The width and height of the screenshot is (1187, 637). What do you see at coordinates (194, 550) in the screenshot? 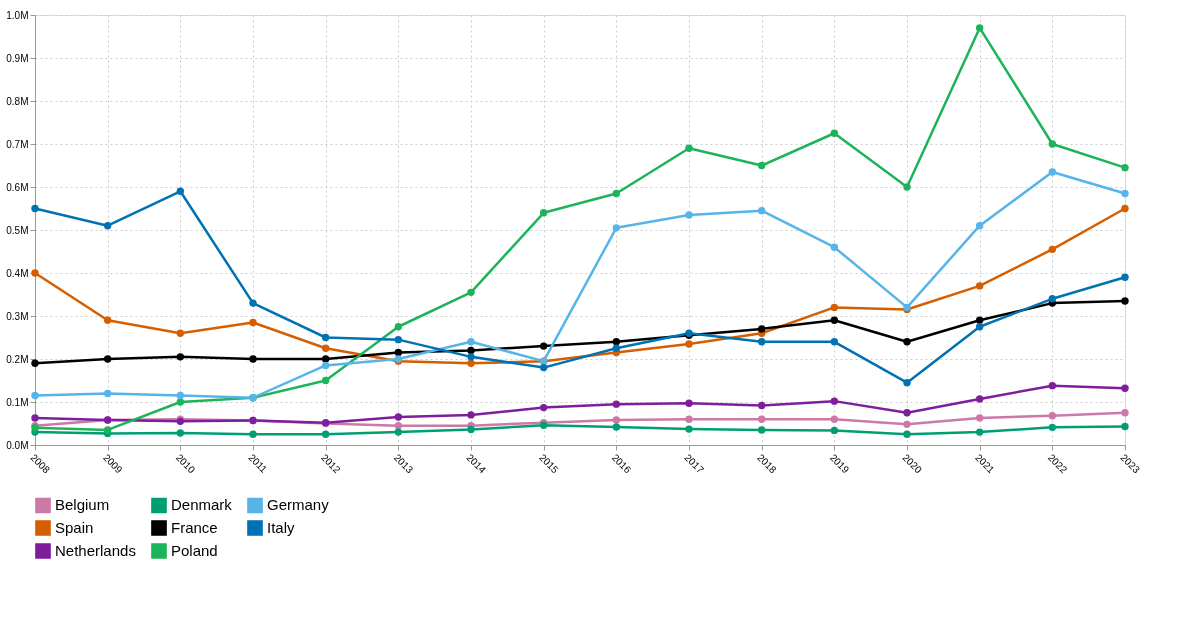
I see `legend-label: Poland` at bounding box center [194, 550].